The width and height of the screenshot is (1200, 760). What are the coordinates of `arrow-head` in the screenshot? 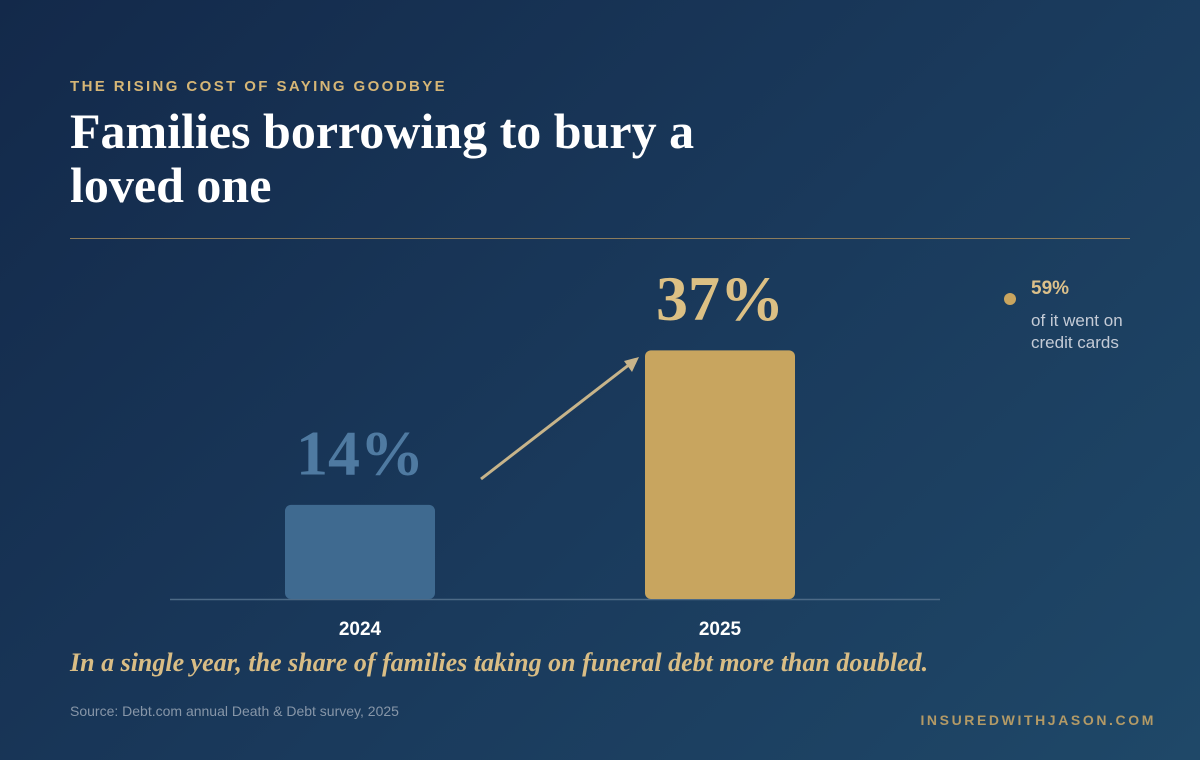 It's located at (631, 364).